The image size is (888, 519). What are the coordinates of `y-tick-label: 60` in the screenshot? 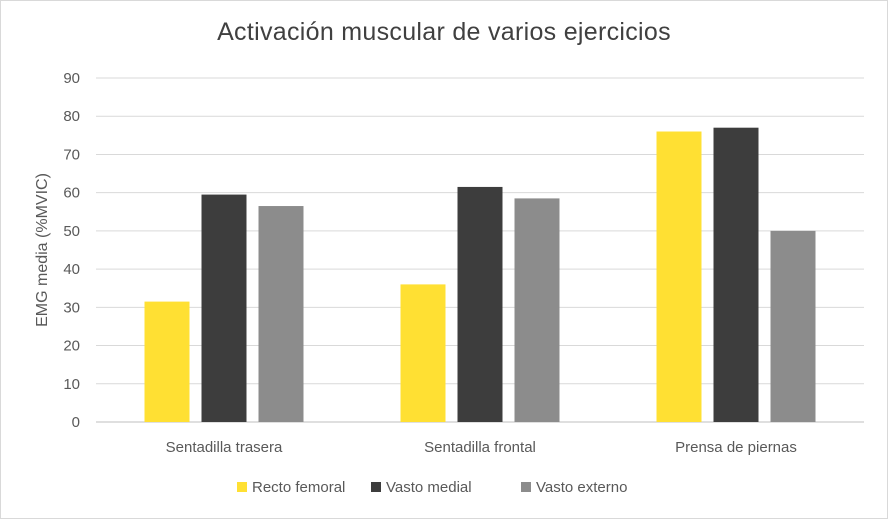 It's located at (71, 193).